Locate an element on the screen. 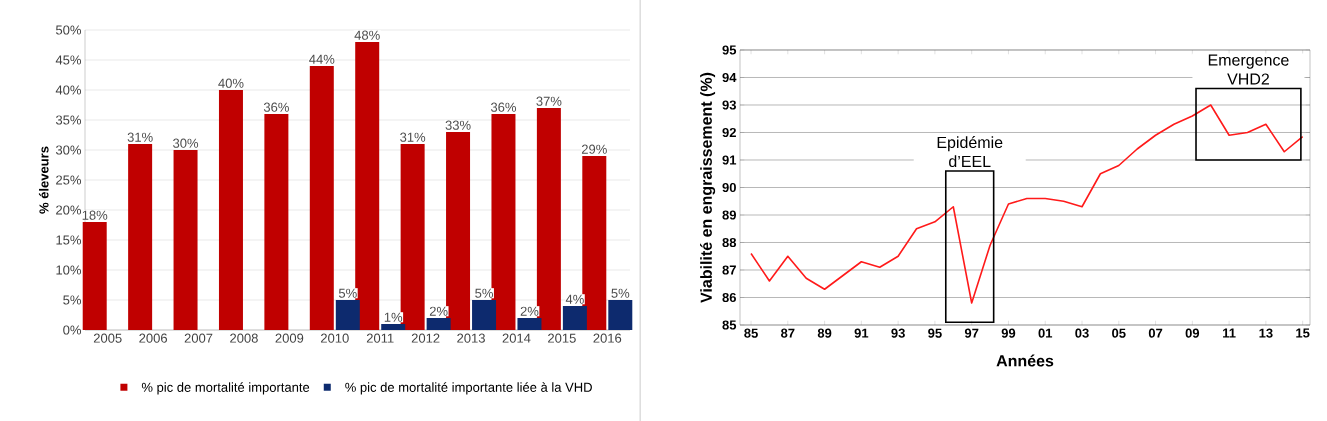 This screenshot has width=1327, height=421. x-tick-label: 2014 is located at coordinates (516, 338).